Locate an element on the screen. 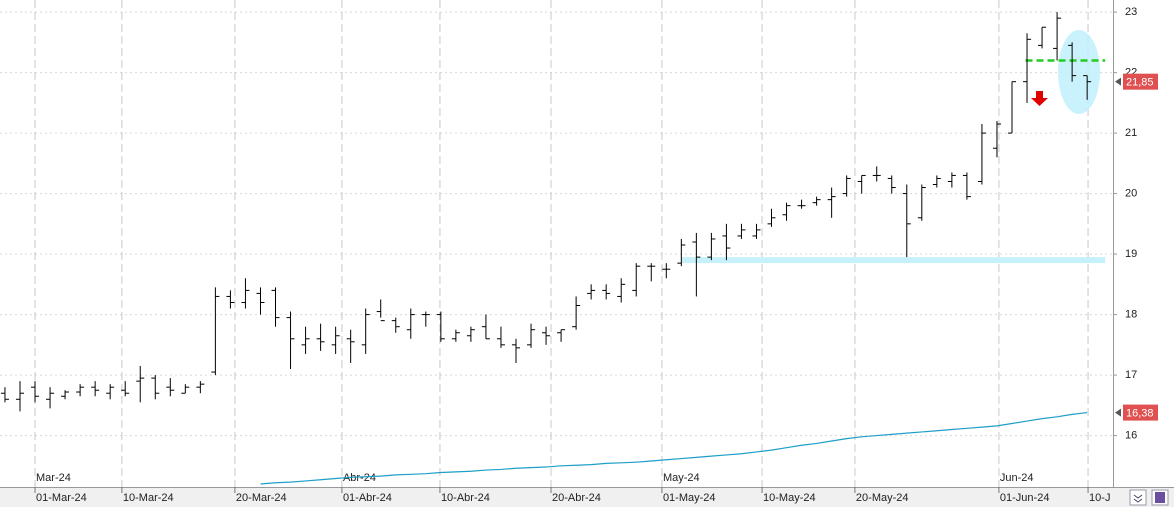 This screenshot has width=1174, height=507. month-label: Jun-24 is located at coordinates (1017, 478).